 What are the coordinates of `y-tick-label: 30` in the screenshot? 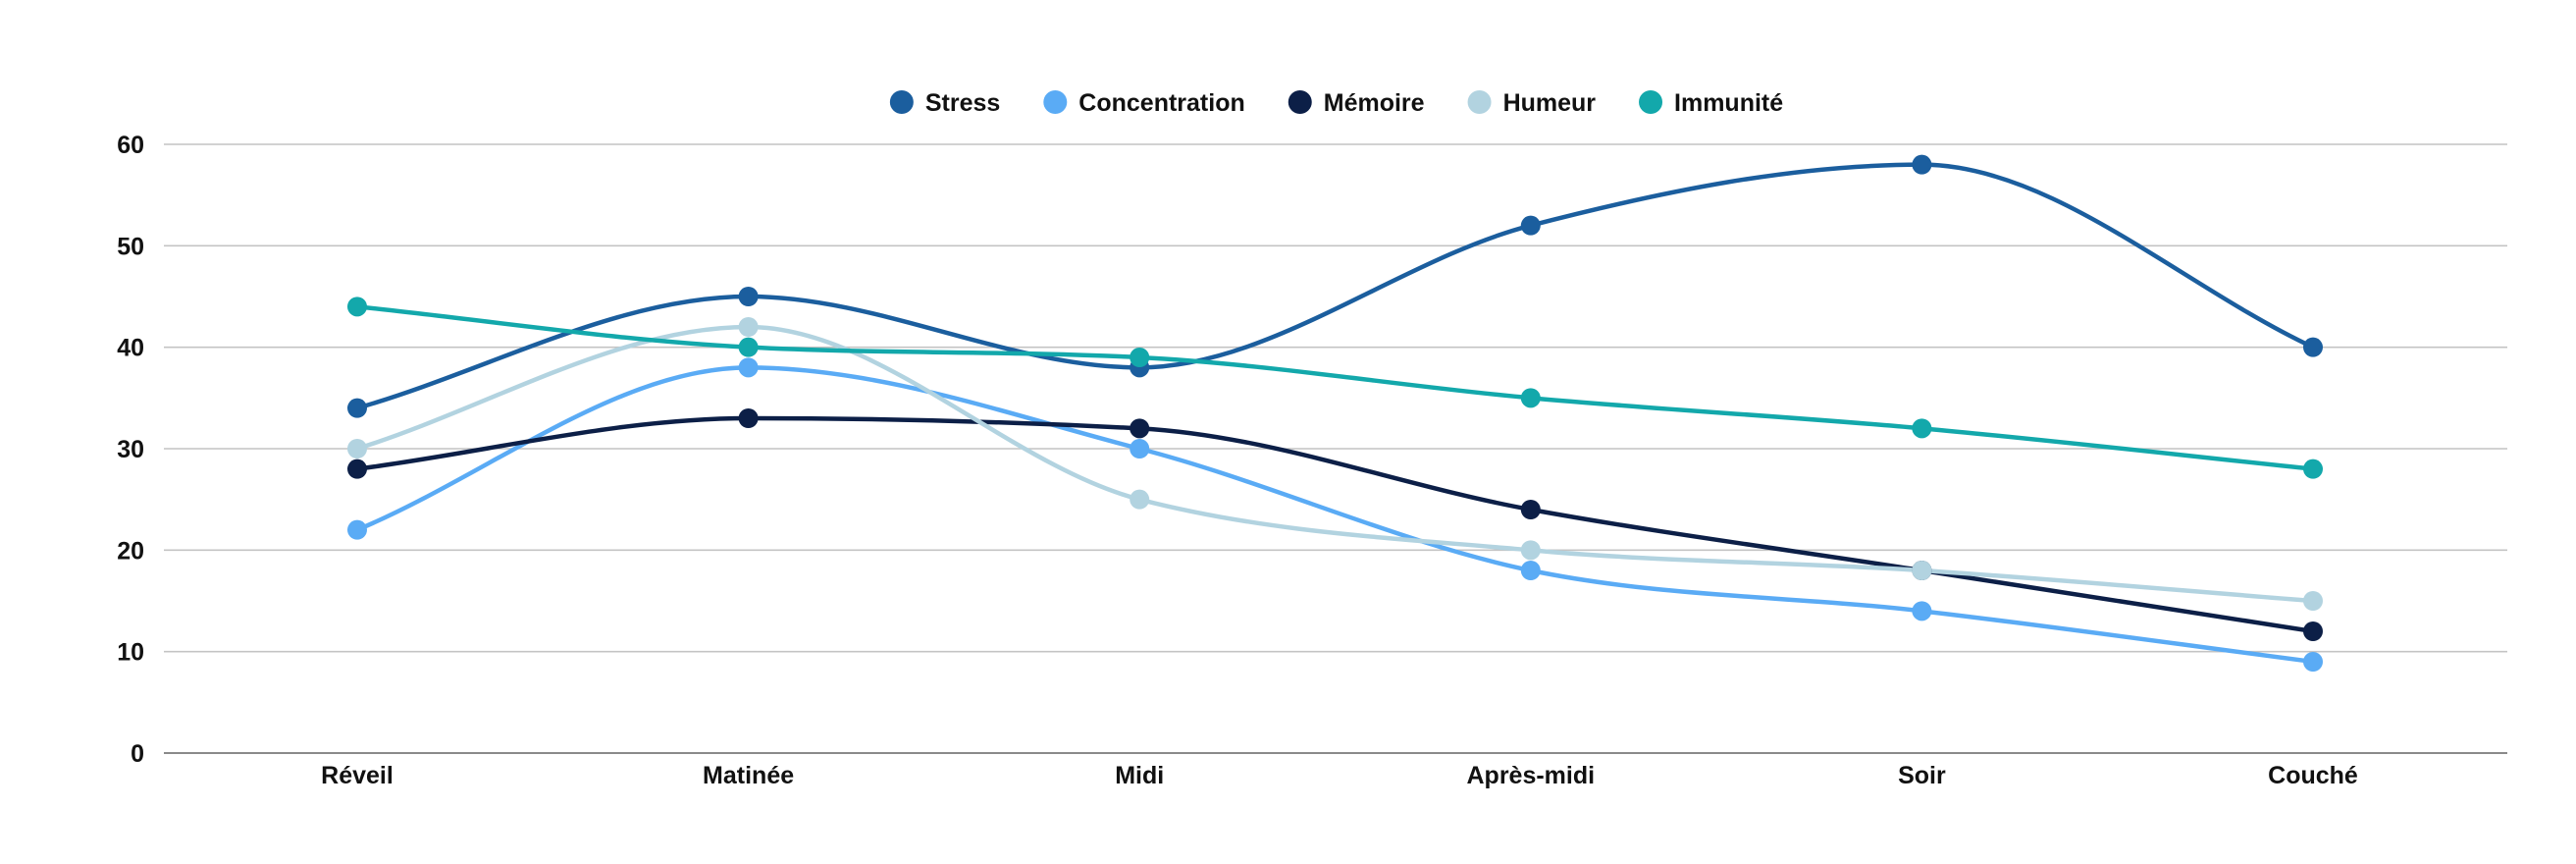 It's located at (130, 450).